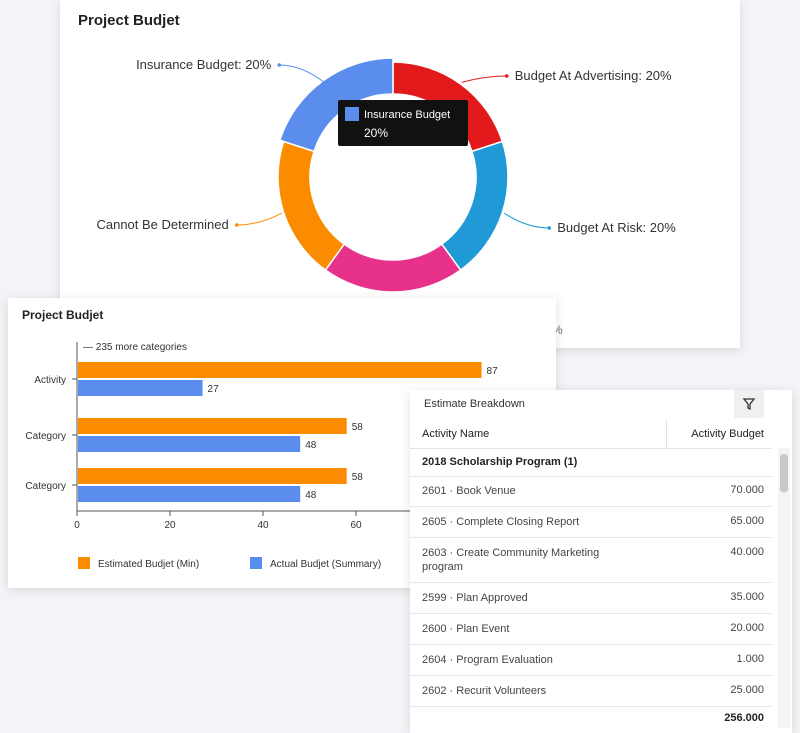 This screenshot has height=733, width=800. Describe the element at coordinates (744, 718) in the screenshot. I see `table-total: 256.000` at that location.